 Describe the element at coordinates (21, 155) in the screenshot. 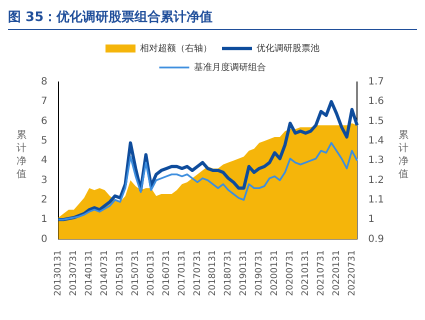

I see `y-axis-title: 累计净值` at that location.